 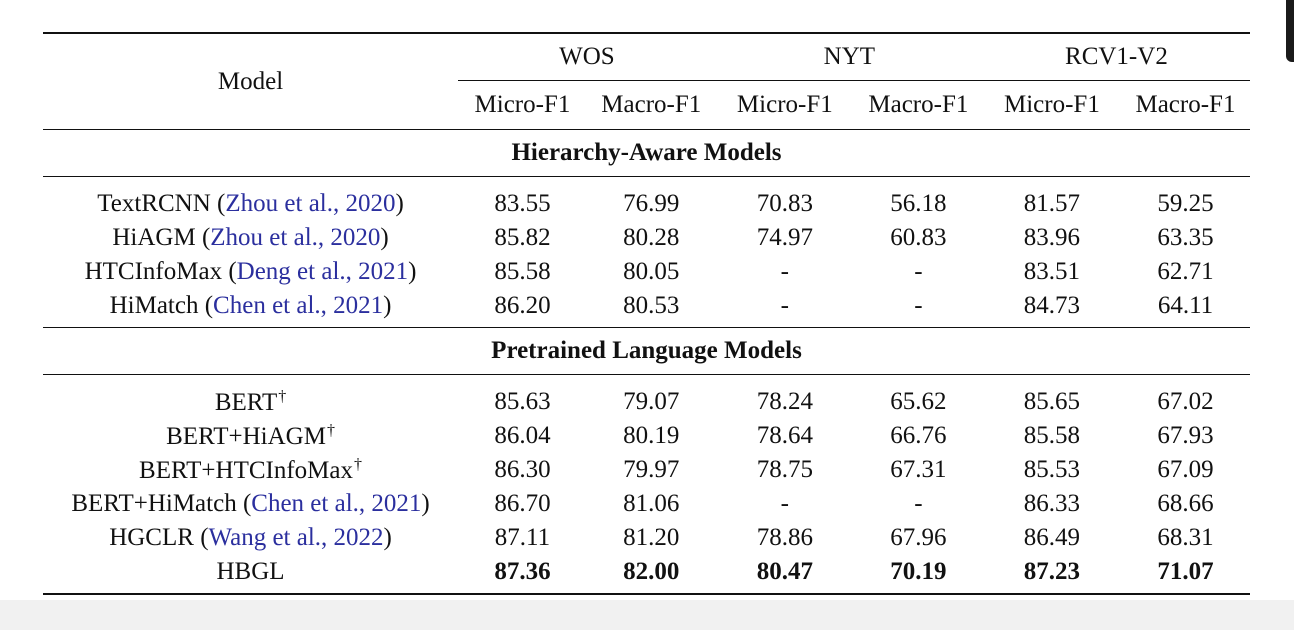 I want to click on score-cell: 67.09, so click(x=1185, y=469).